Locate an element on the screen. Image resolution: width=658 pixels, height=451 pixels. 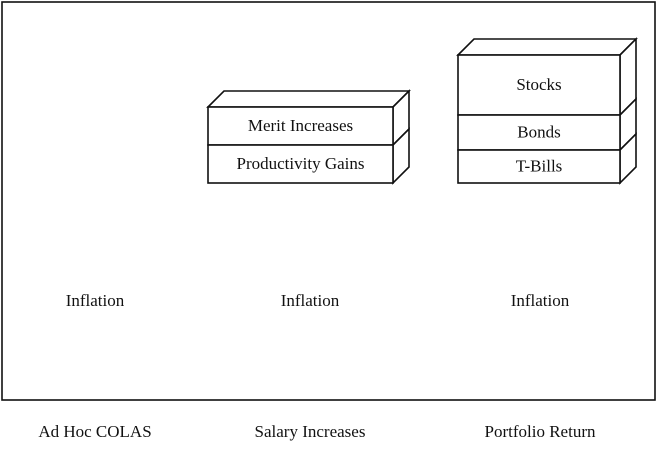
box-label: T-Bills is located at coordinates (539, 165).